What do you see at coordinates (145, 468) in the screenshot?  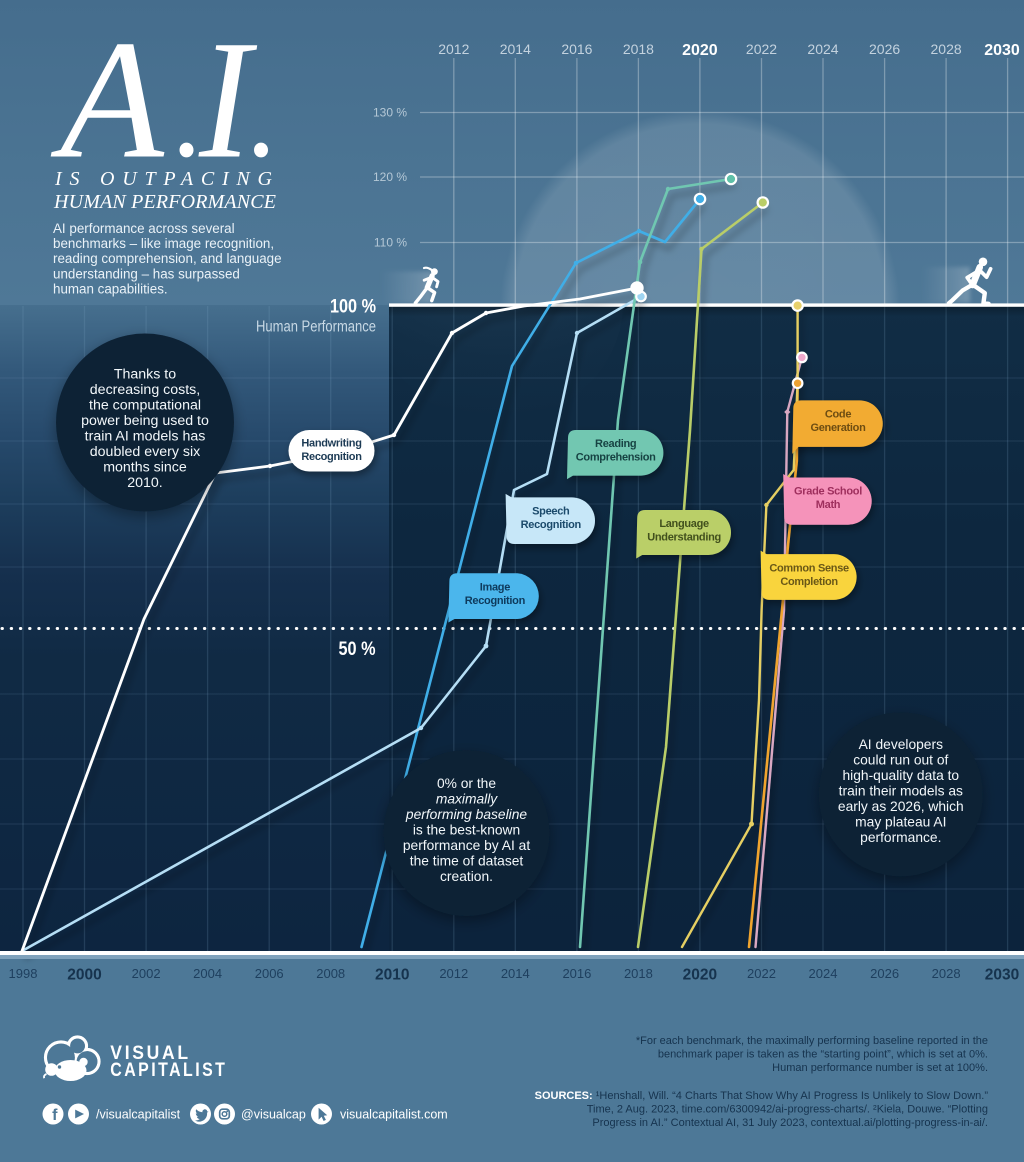 I see `svg-text: months since` at bounding box center [145, 468].